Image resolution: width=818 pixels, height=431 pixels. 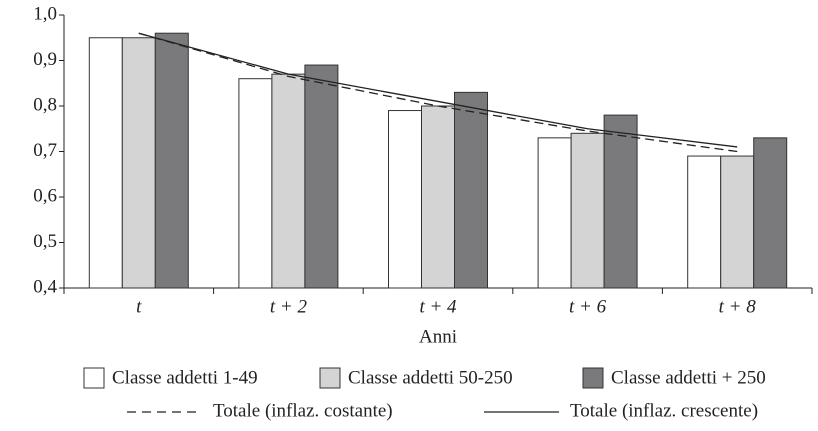 I want to click on y-tick-label: 0,9, so click(x=45, y=59).